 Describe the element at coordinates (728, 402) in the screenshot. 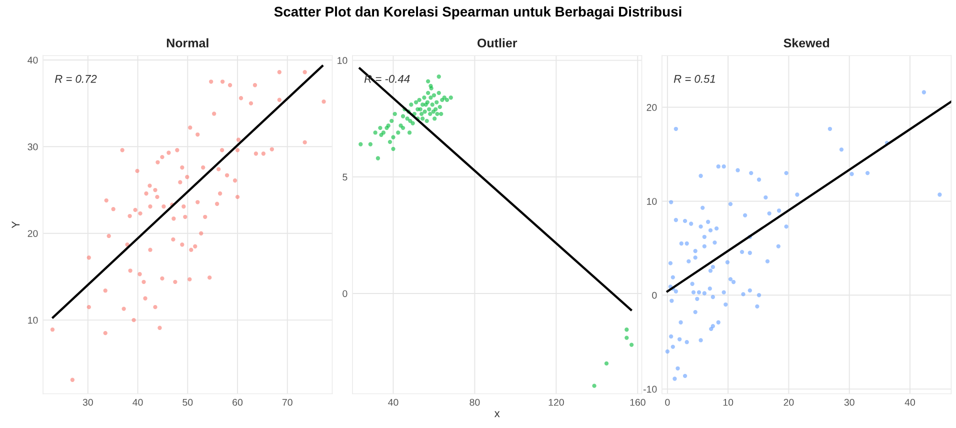

I see `x-tick-label: 10` at that location.